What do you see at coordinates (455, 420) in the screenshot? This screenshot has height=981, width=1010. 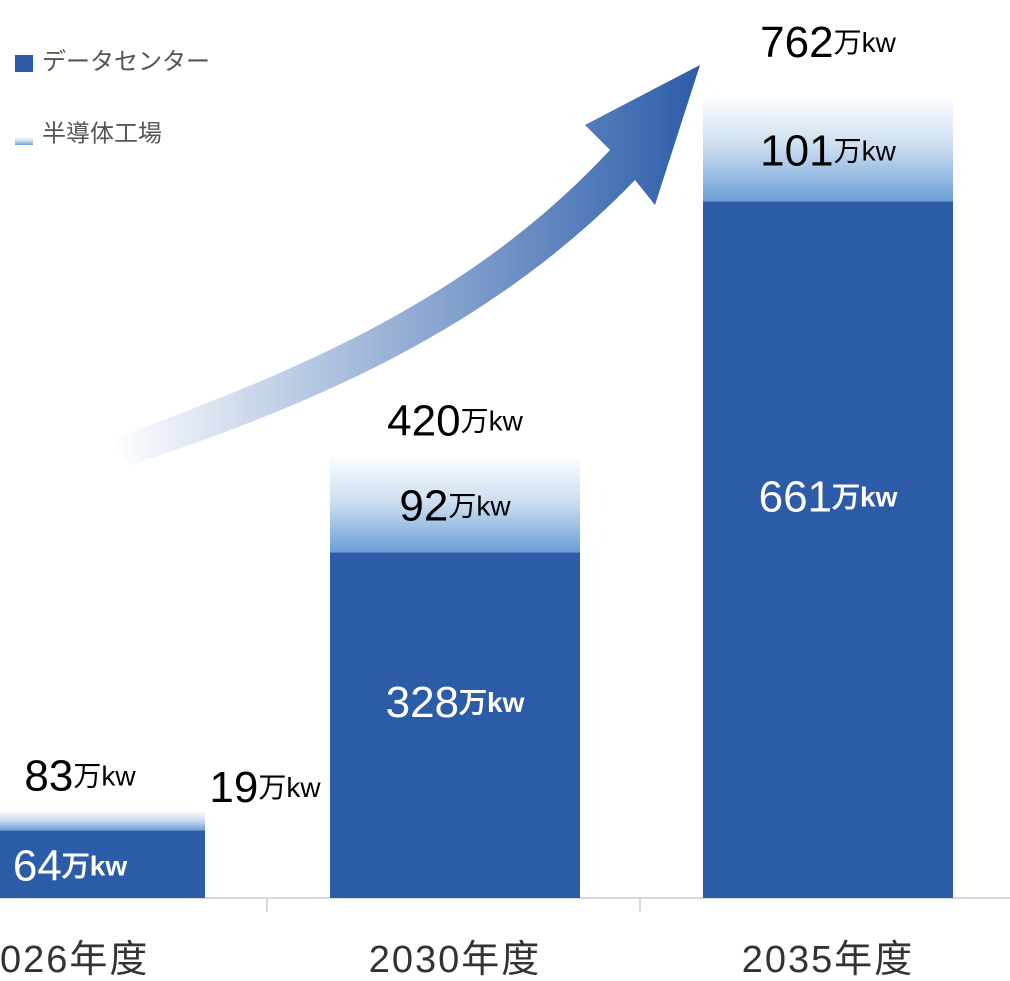 I see `total-label: 420万kw` at bounding box center [455, 420].